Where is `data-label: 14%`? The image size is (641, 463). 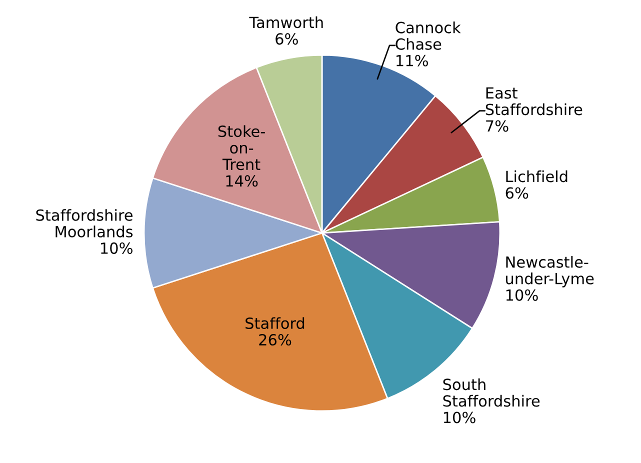 data-label: 14% is located at coordinates (242, 181).